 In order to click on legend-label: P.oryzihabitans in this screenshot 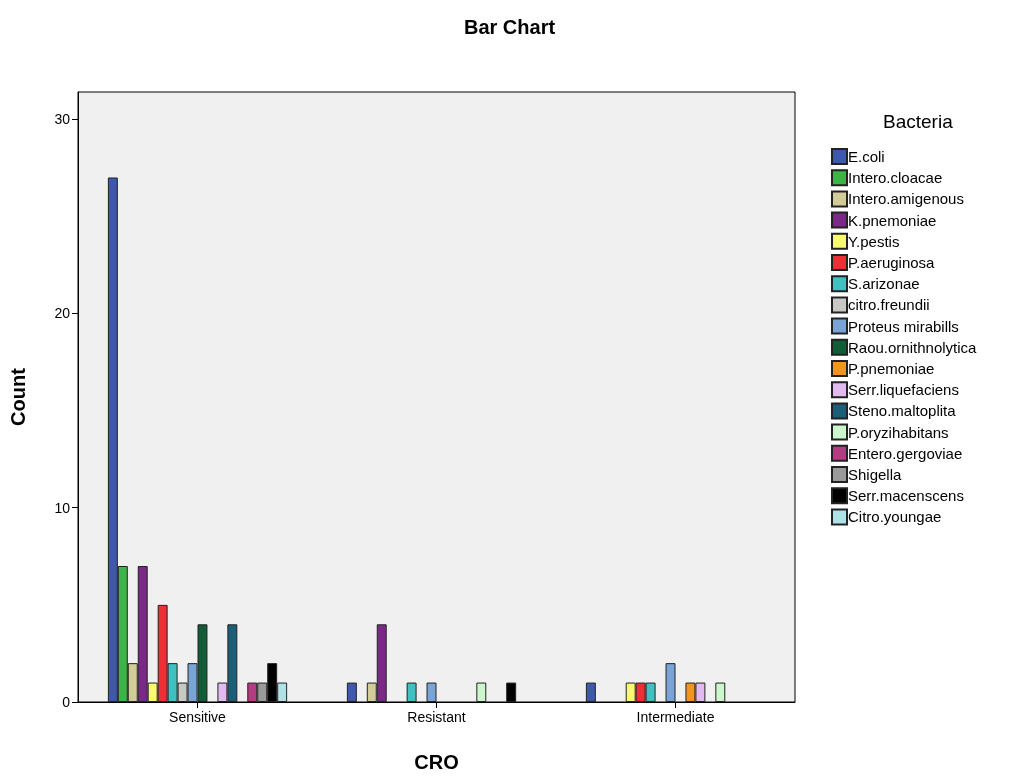, I will do `click(898, 432)`.